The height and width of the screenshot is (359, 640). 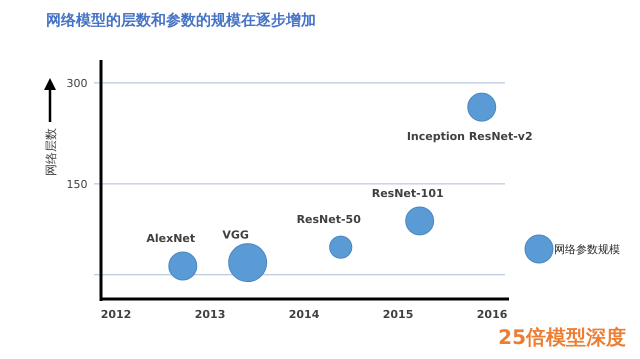 What do you see at coordinates (408, 193) in the screenshot?
I see `annotation: ResNet-101` at bounding box center [408, 193].